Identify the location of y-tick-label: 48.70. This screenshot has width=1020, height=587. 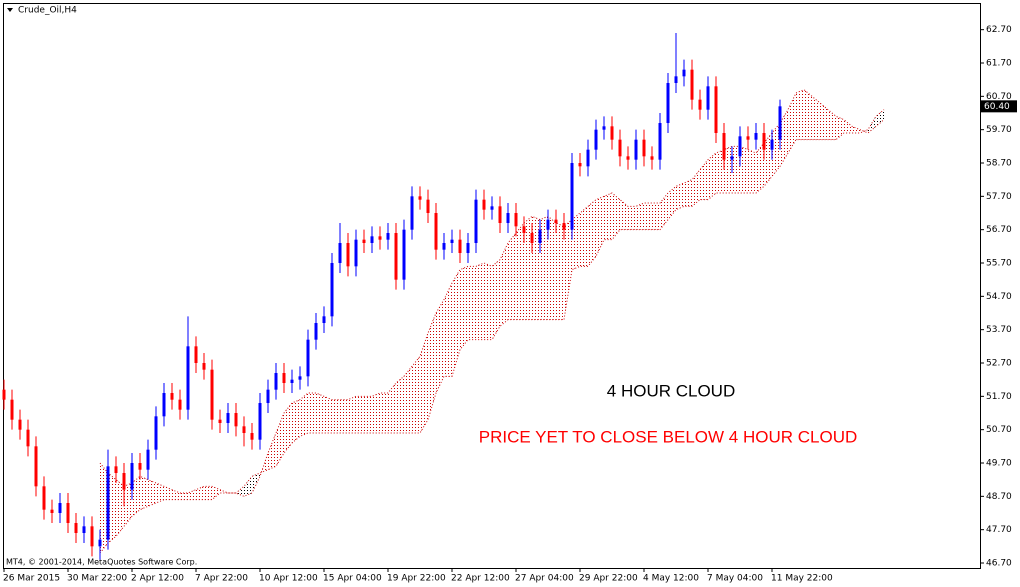
(999, 497).